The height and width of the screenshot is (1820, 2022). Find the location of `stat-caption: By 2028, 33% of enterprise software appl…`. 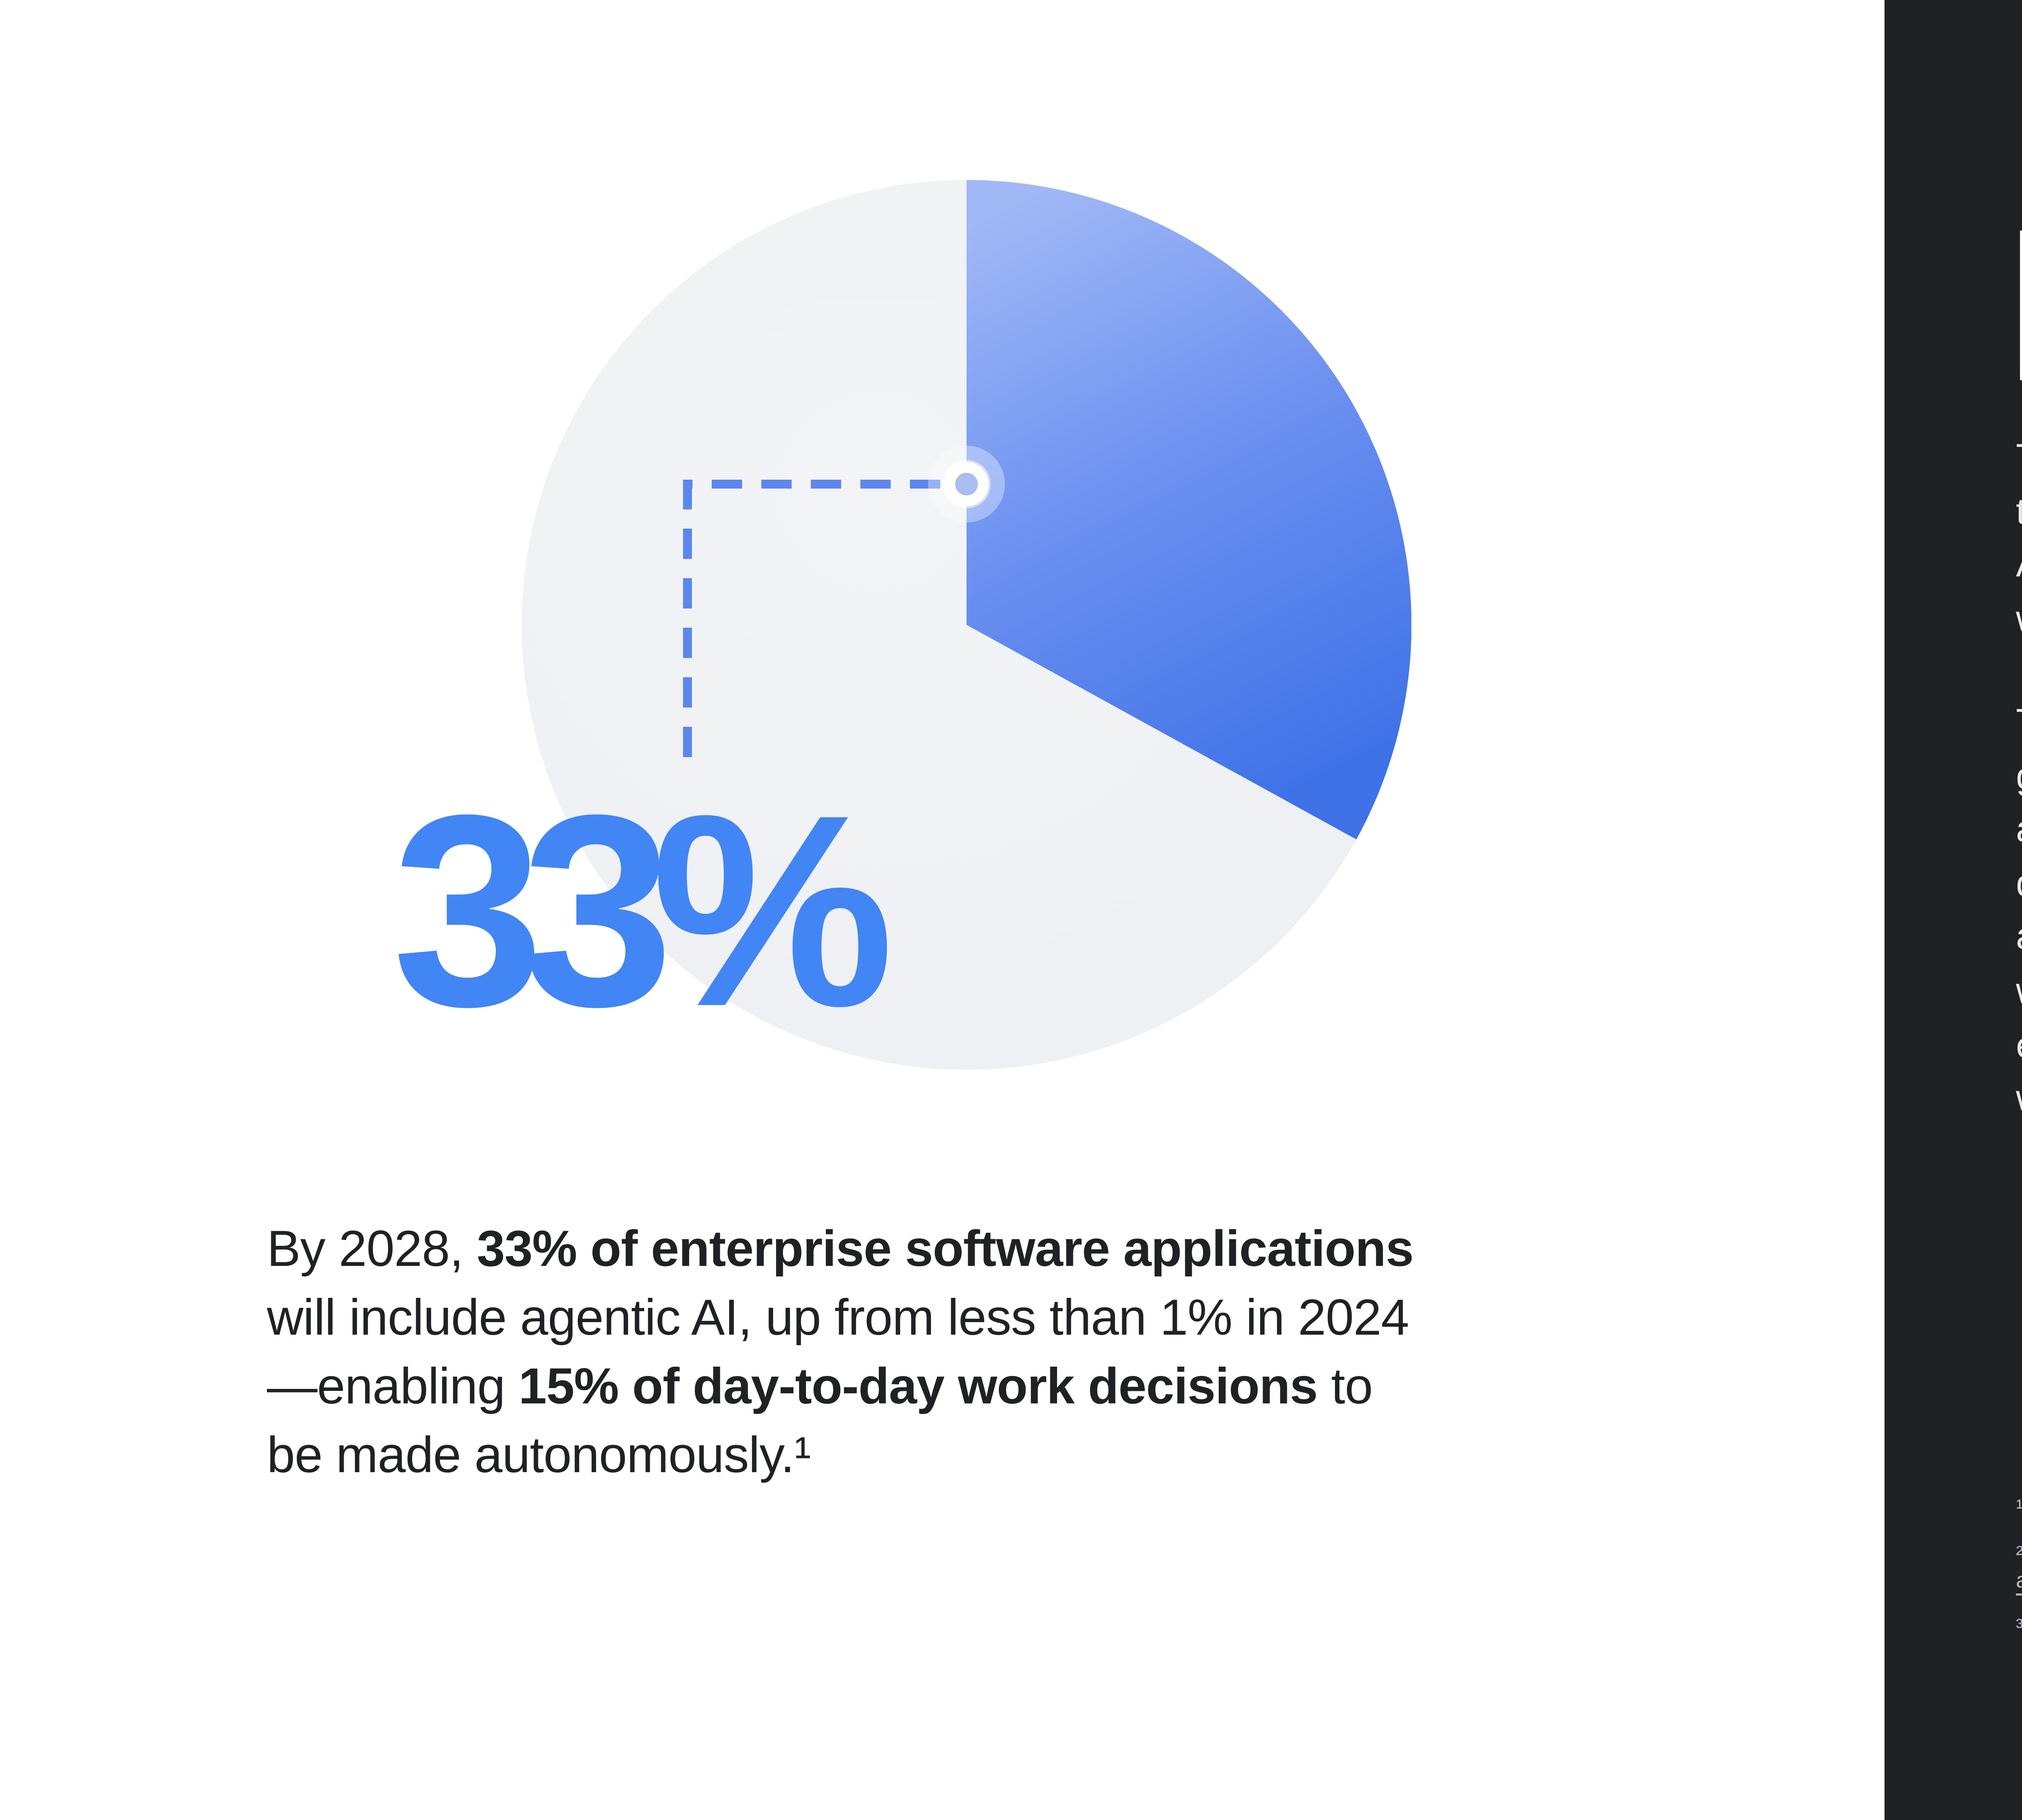

stat-caption: By 2028, 33% of enterprise software appl… is located at coordinates (934, 1352).